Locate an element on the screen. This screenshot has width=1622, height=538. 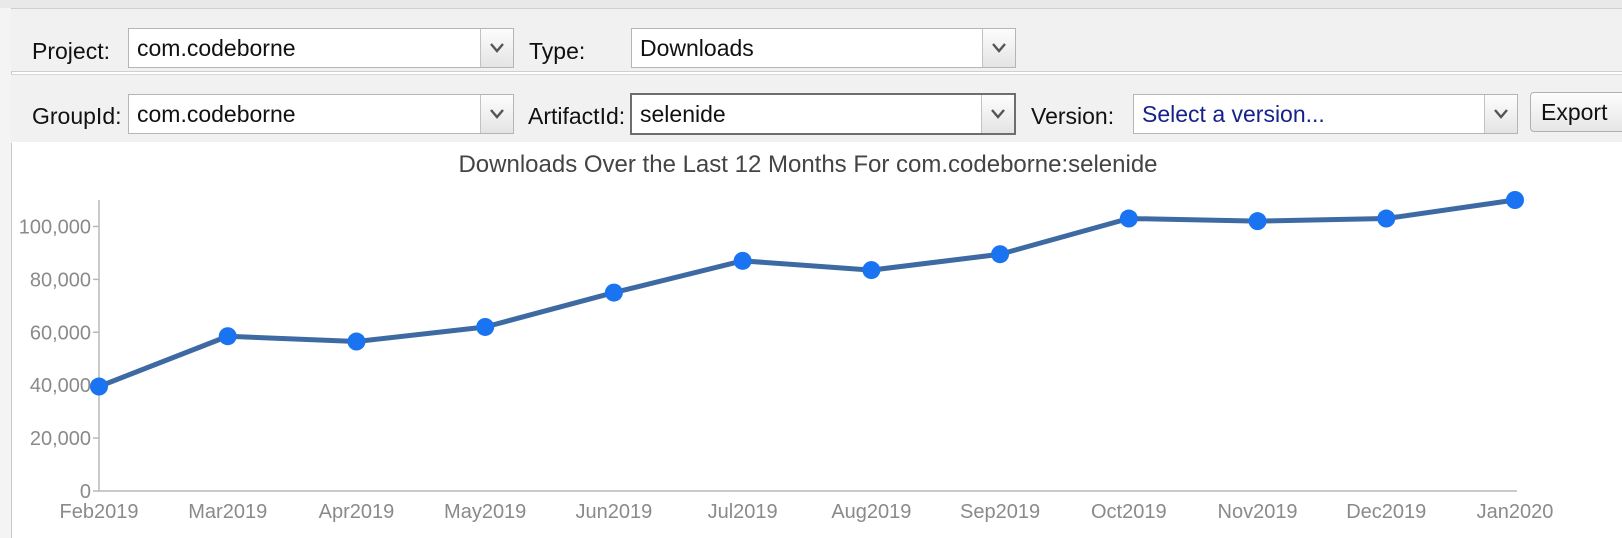
top-bar is located at coordinates (811, 4).